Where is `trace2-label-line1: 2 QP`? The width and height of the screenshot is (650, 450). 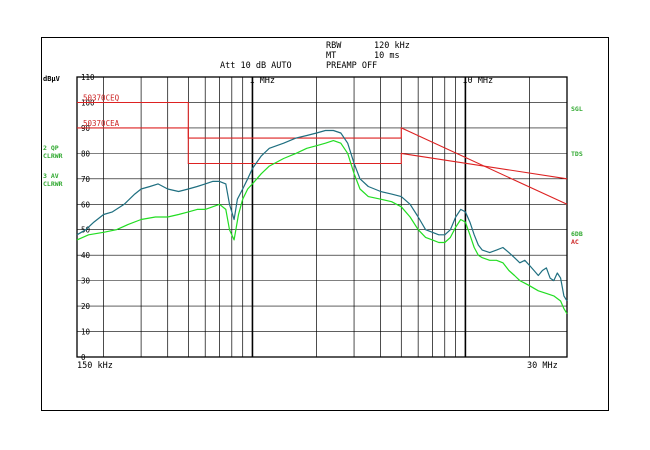
trace2-label-line1: 2 QP is located at coordinates (51, 148).